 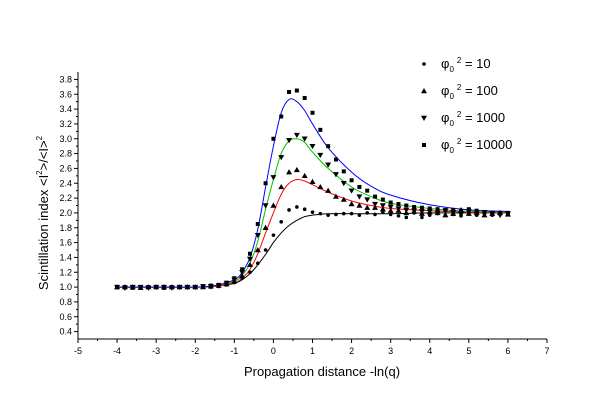 I want to click on y-axis-title-sup1: 2, so click(x=39, y=172).